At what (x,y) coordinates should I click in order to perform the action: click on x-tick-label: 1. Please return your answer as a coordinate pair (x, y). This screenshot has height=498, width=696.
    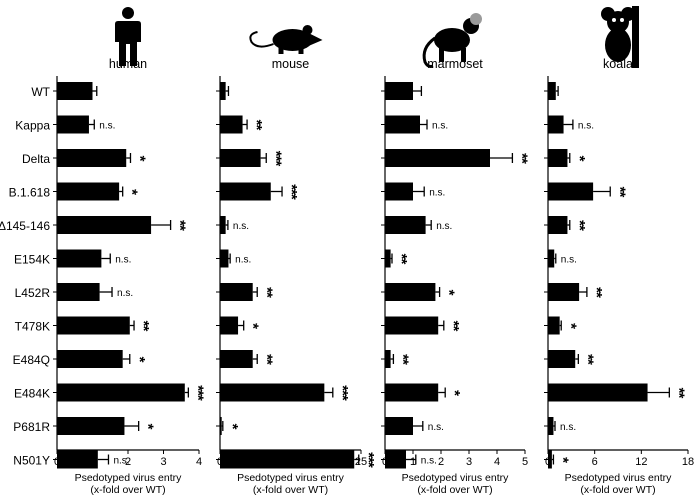
    Looking at the image, I should click on (413, 462).